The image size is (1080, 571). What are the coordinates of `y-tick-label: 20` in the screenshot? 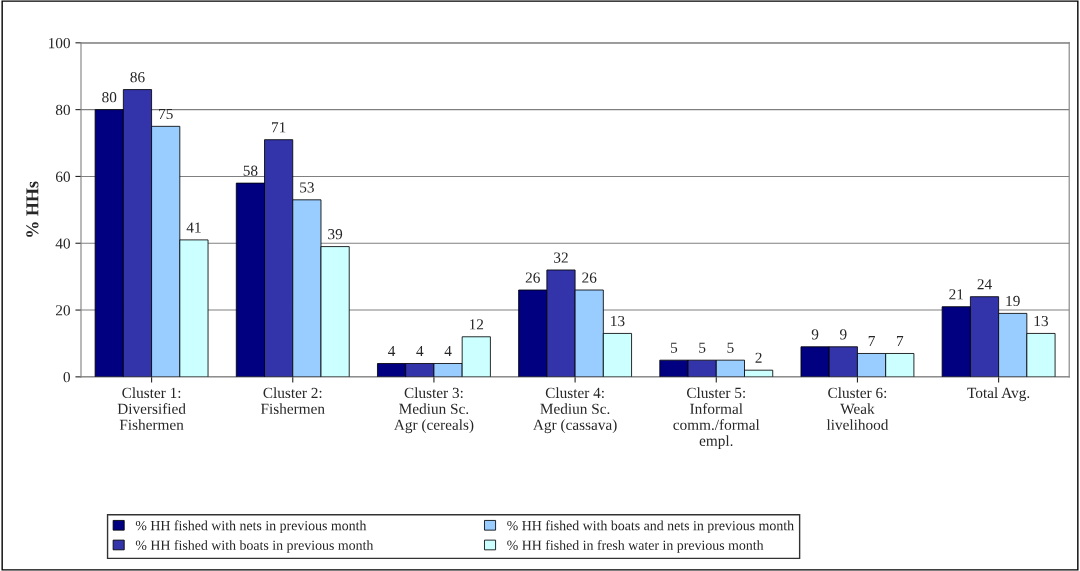 It's located at (62, 310).